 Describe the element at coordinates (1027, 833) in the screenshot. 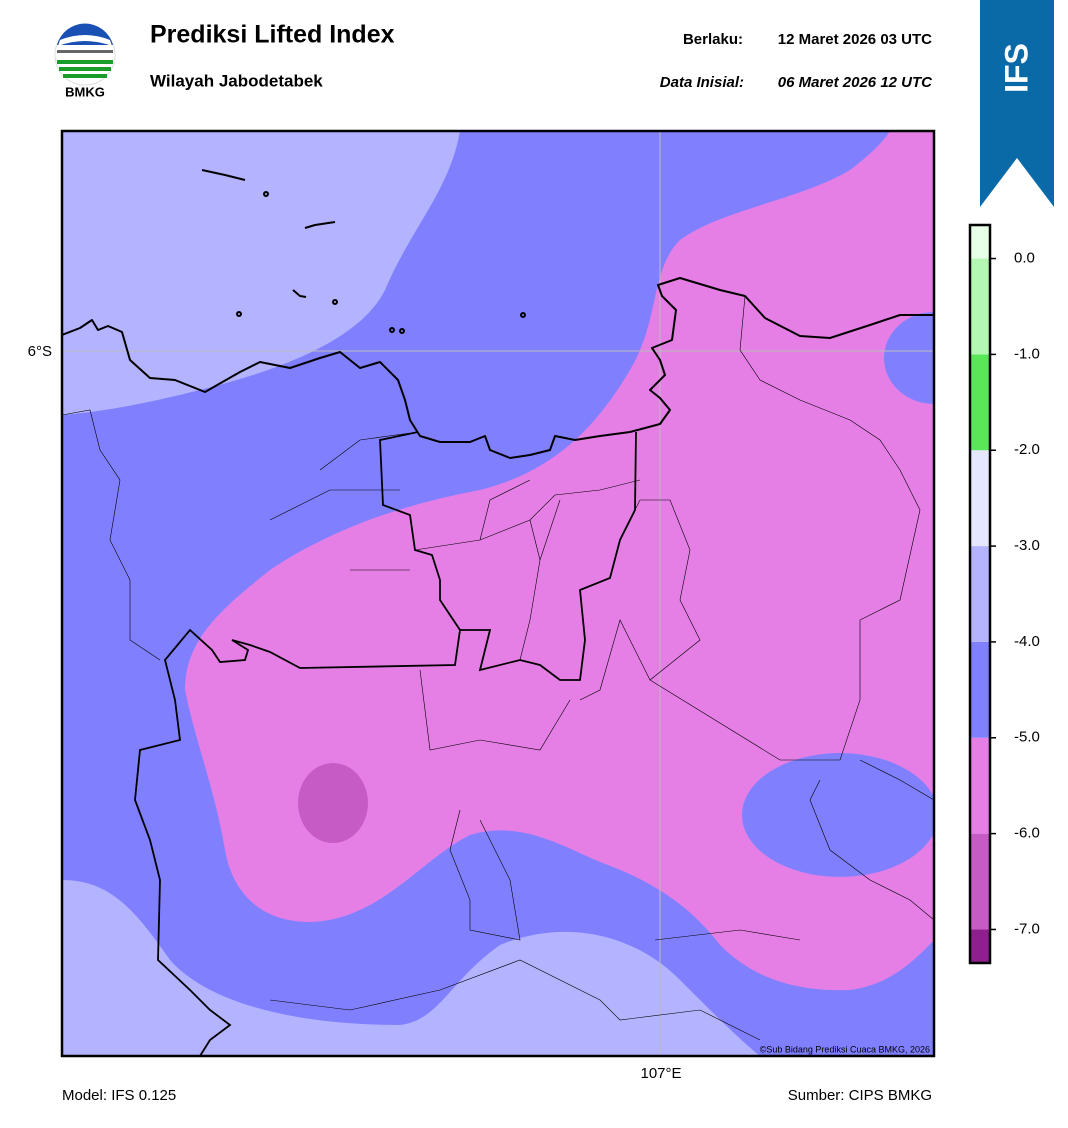

I see `colorbar-tick-label: -6.0` at that location.